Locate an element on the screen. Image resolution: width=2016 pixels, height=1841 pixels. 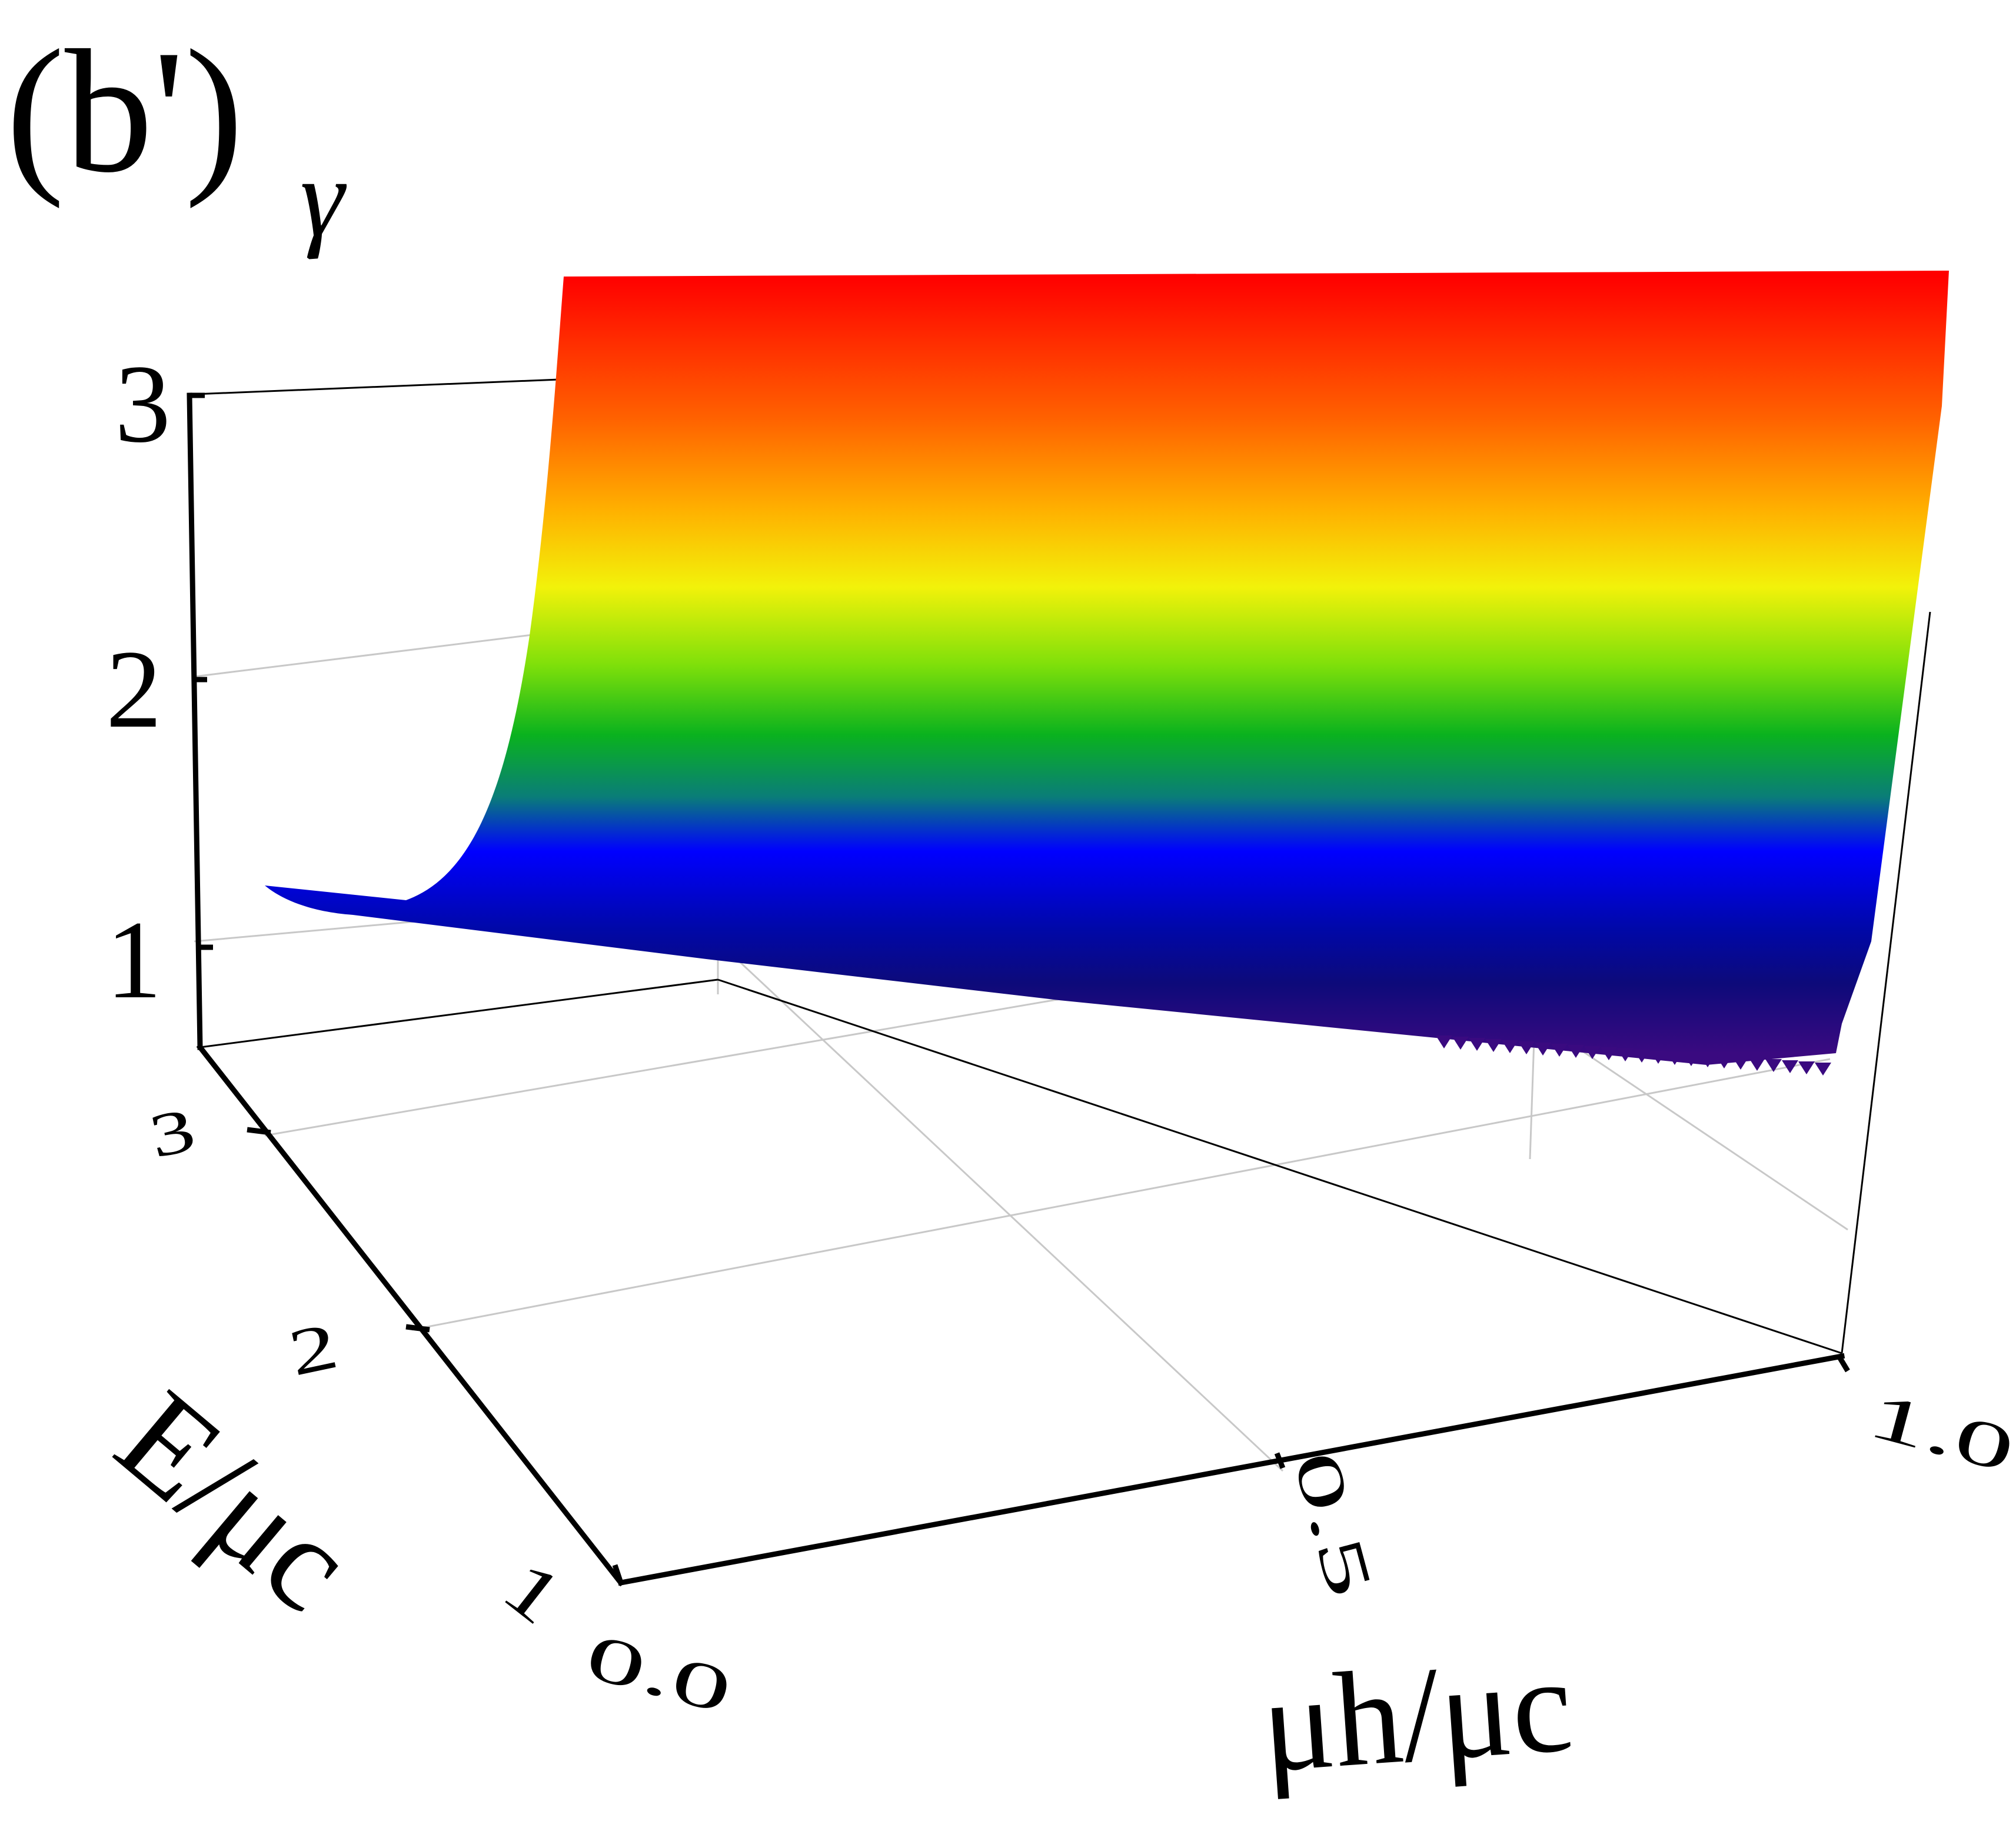
z-axis-title: γ is located at coordinates (323, 198).